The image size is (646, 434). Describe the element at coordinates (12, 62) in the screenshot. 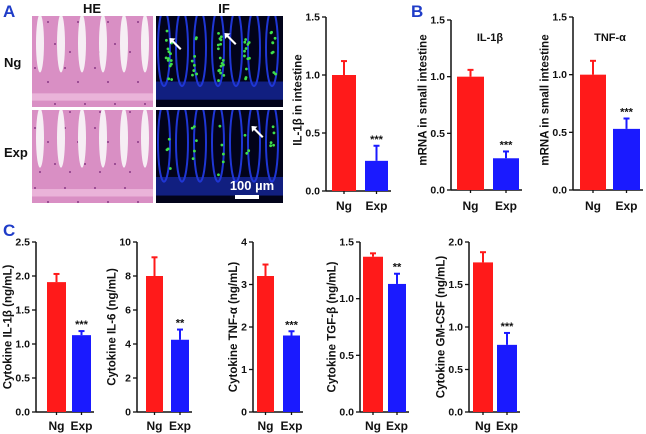

I see `row-label-ng: Ng` at that location.